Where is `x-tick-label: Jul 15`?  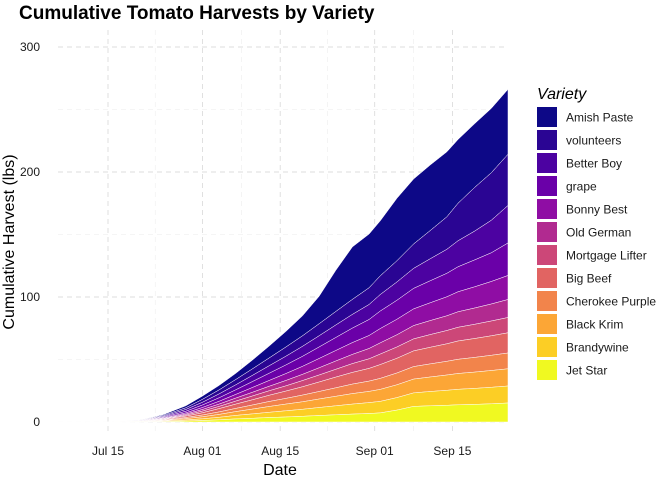 x-tick-label: Jul 15 is located at coordinates (108, 451).